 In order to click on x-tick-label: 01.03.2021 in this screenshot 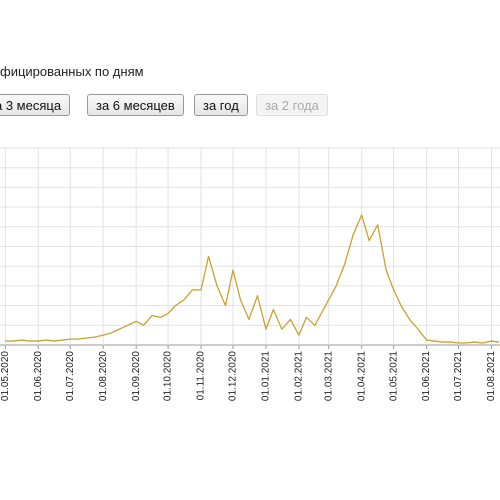, I will do `click(328, 376)`.